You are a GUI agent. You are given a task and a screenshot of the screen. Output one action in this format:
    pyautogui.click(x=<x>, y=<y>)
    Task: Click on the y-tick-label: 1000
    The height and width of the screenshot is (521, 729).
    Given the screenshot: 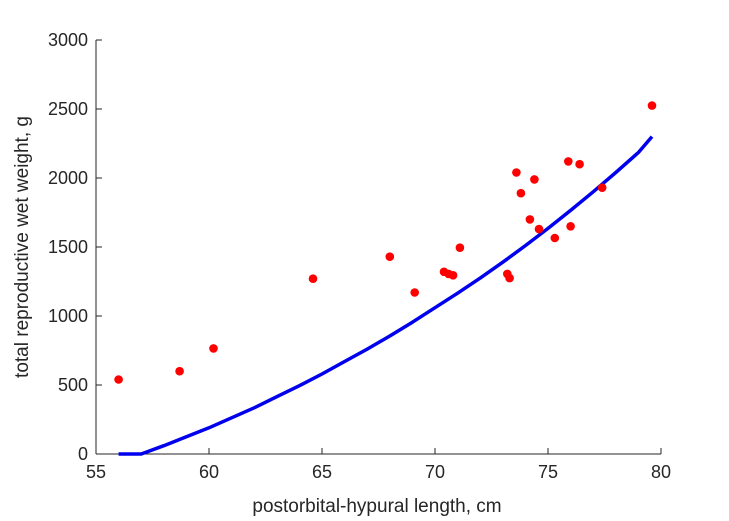 What is the action you would take?
    pyautogui.click(x=68, y=316)
    